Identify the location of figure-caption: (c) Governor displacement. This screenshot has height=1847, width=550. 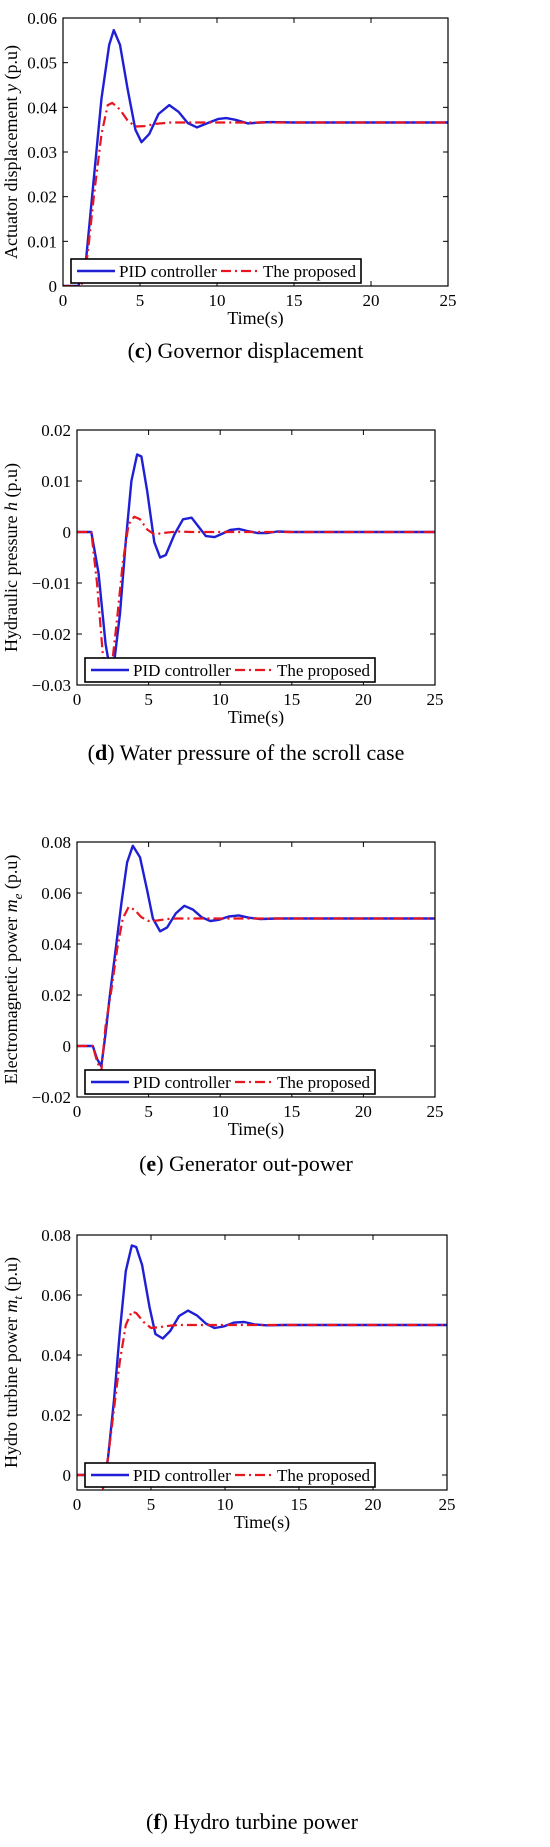
(246, 350).